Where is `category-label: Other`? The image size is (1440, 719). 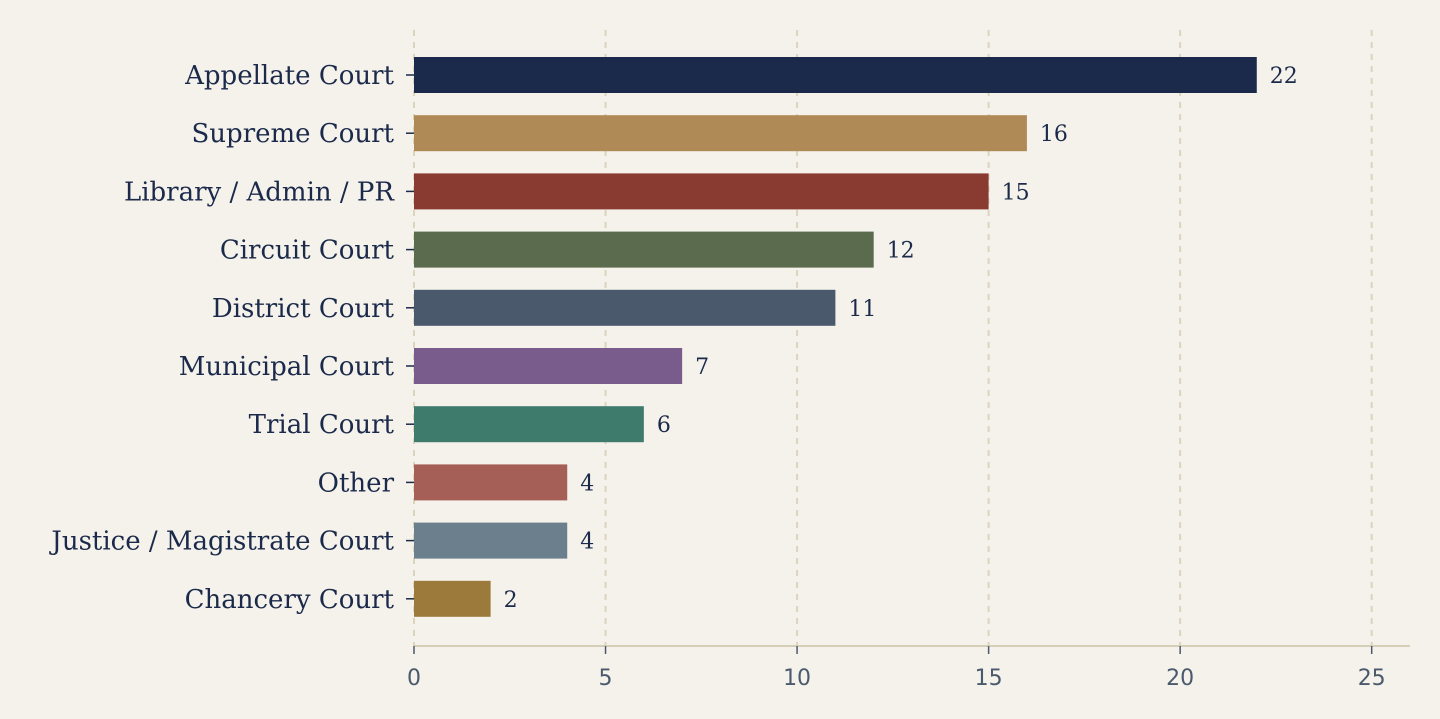 category-label: Other is located at coordinates (356, 483).